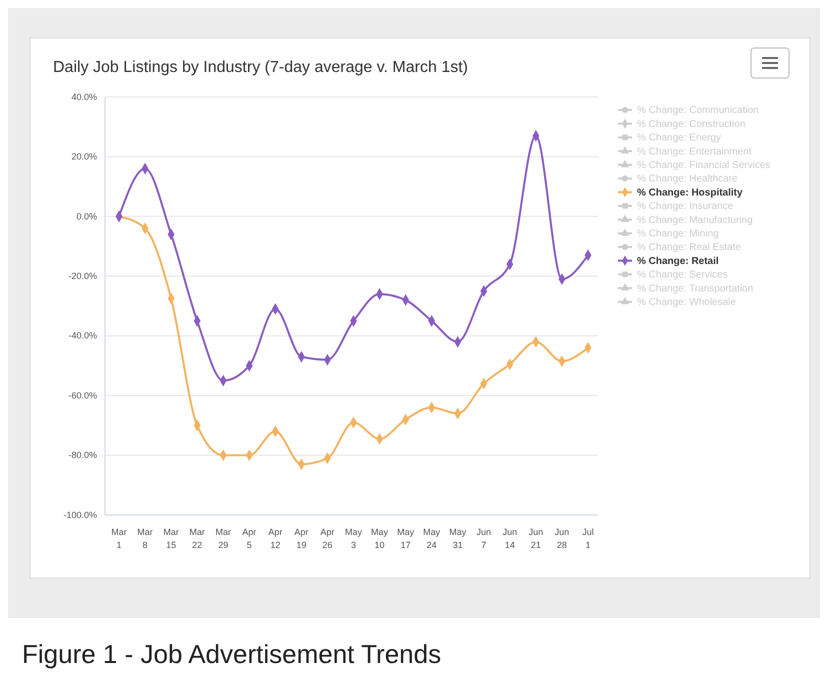 The image size is (838, 700). I want to click on y-tick-label: -20.0%, so click(82, 276).